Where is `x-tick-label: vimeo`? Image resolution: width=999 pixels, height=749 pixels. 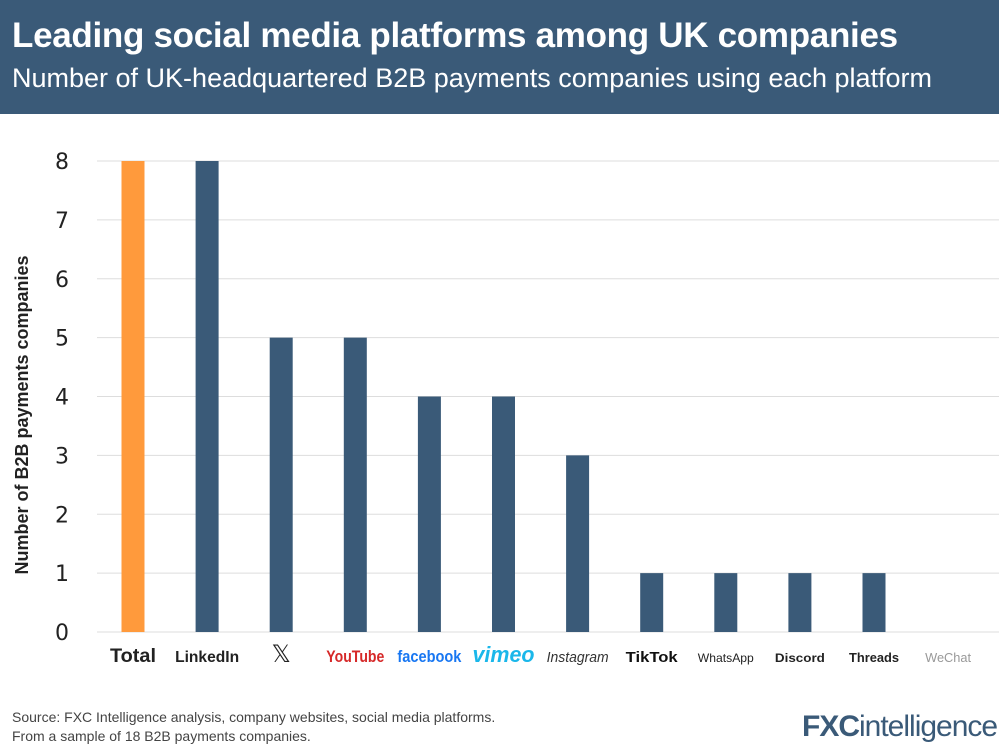 x-tick-label: vimeo is located at coordinates (504, 654).